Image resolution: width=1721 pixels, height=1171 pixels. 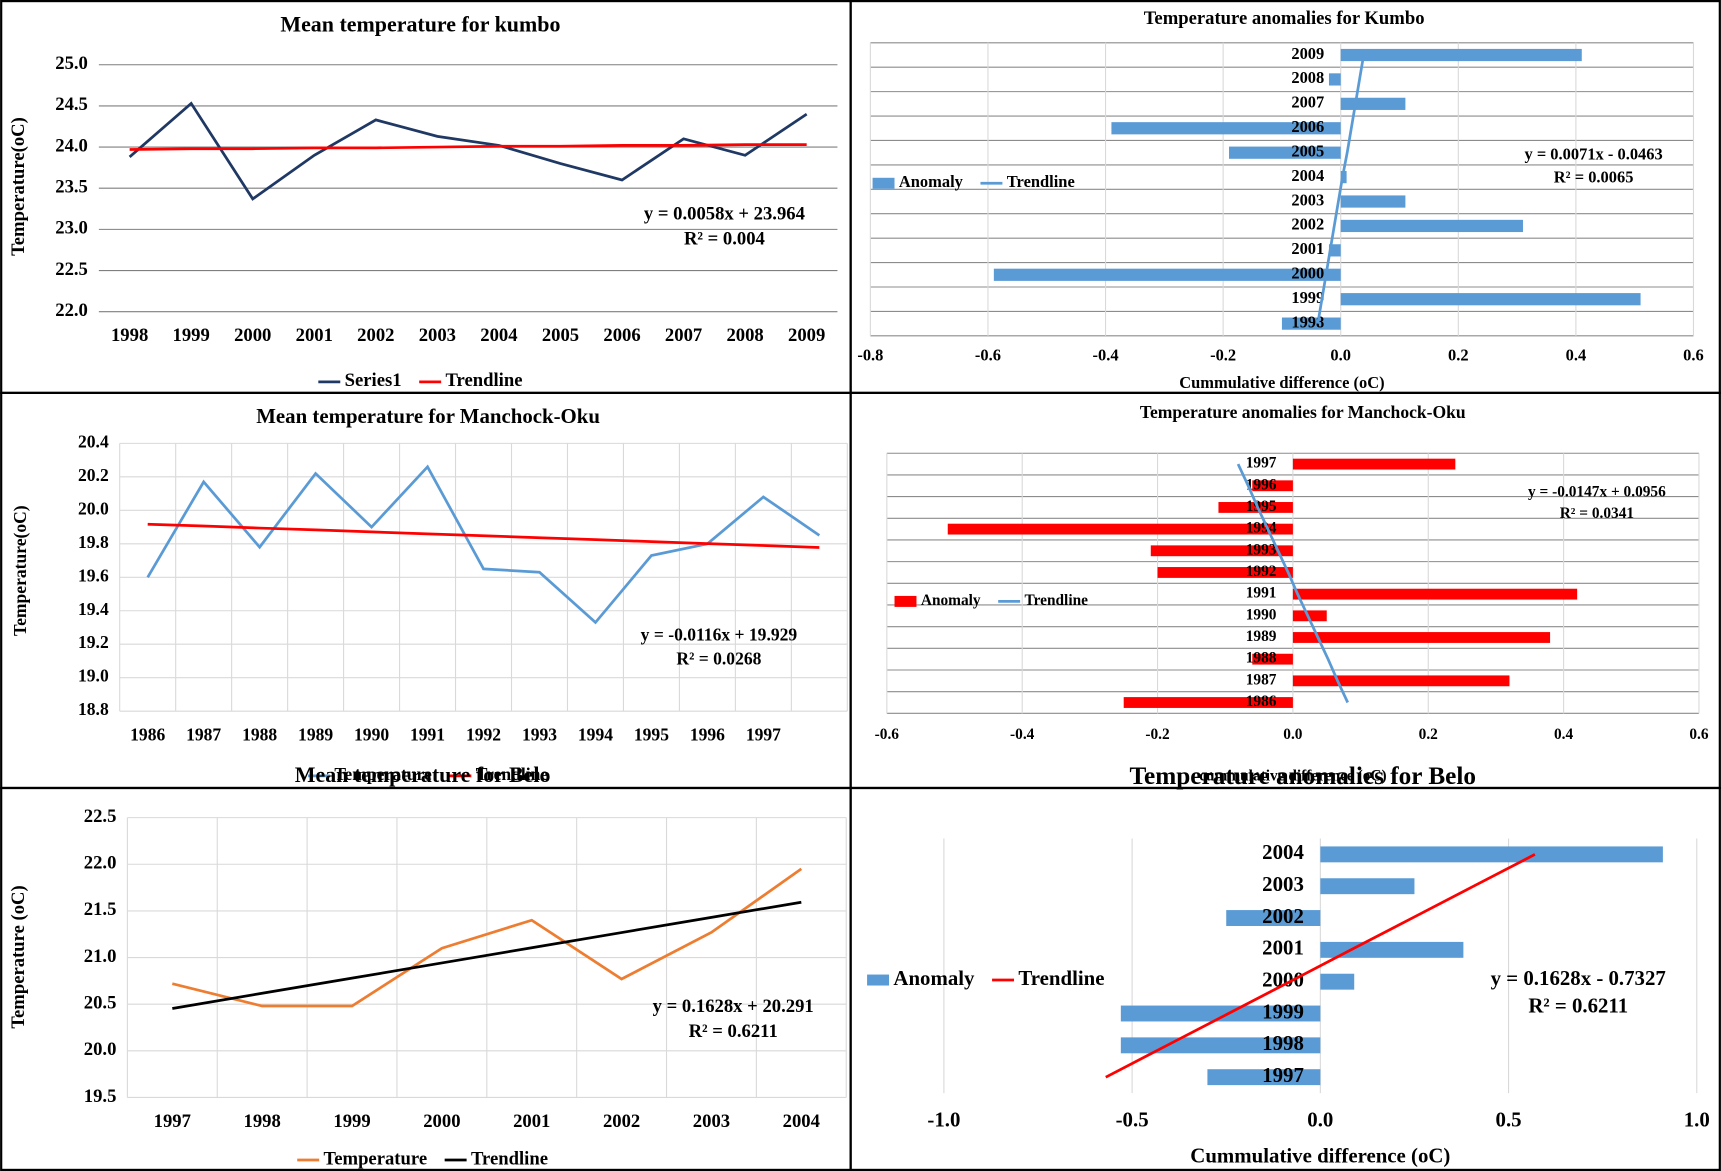 What do you see at coordinates (376, 1158) in the screenshot?
I see `legend-label: Temperature` at bounding box center [376, 1158].